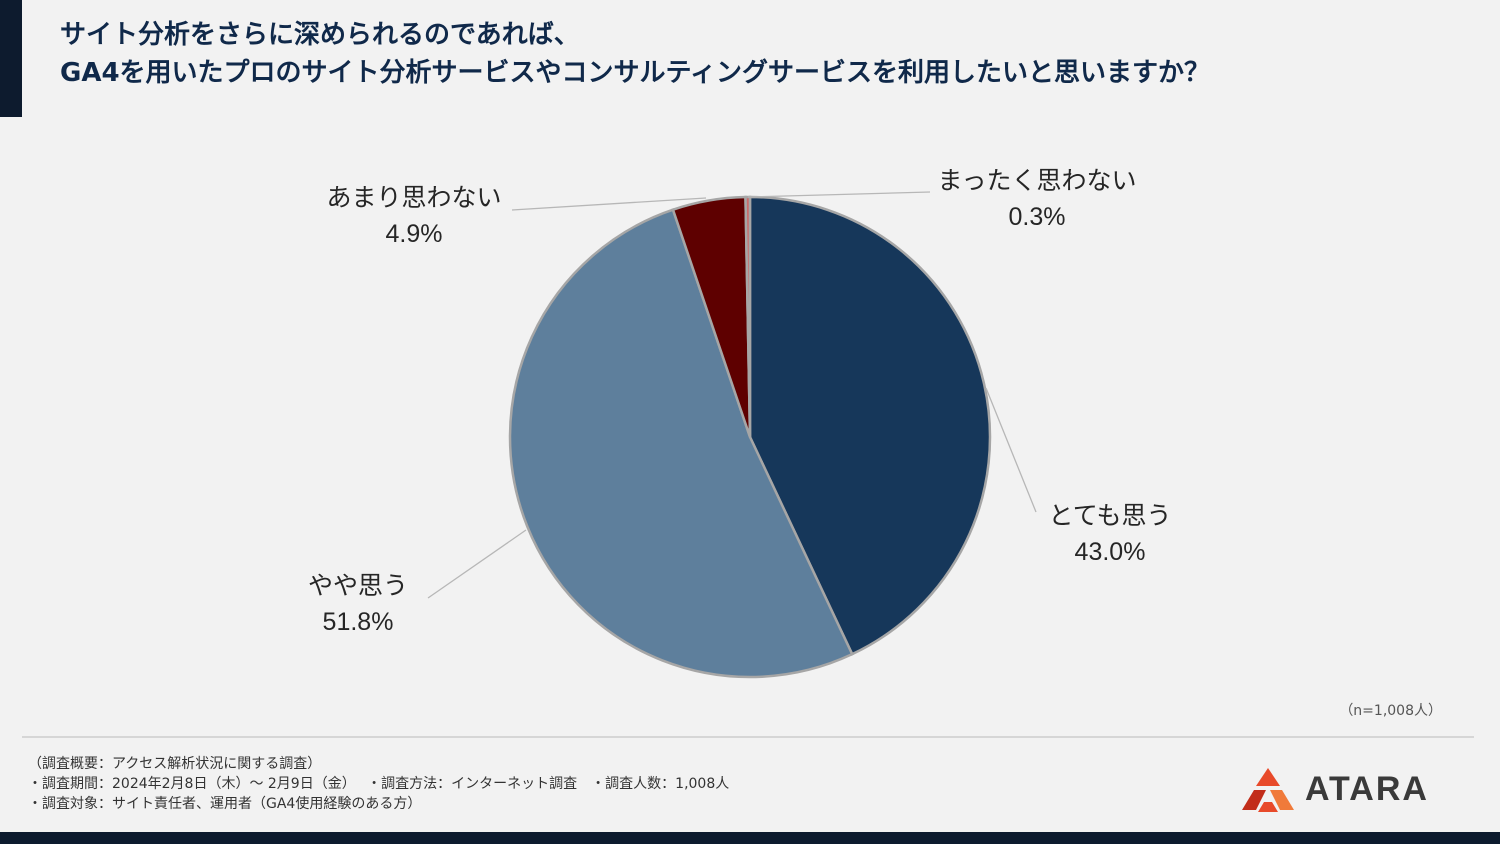 This screenshot has height=844, width=1500. What do you see at coordinates (1110, 552) in the screenshot?
I see `slice-value-1: 43.0%` at bounding box center [1110, 552].